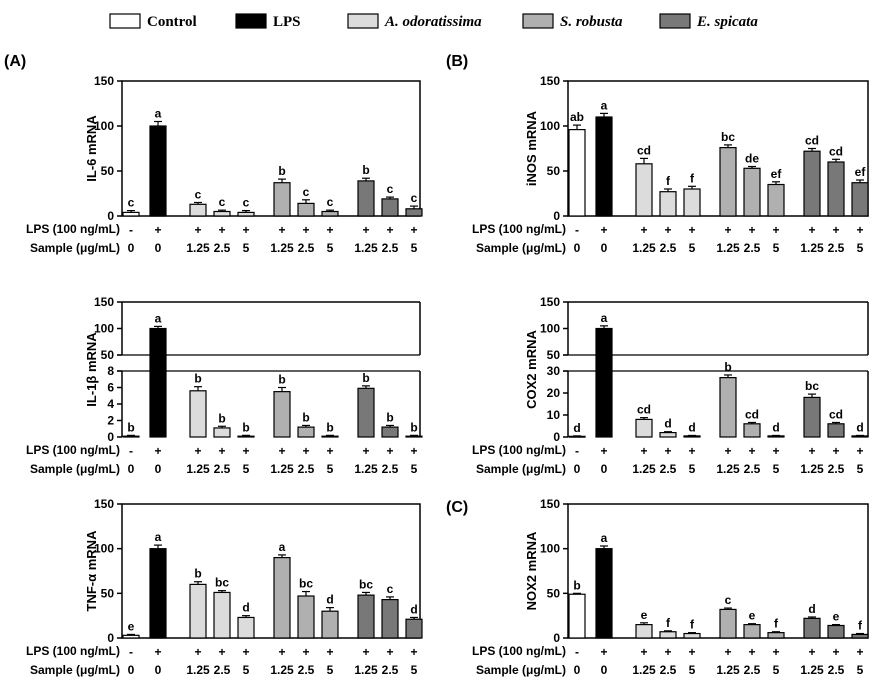 The height and width of the screenshot is (684, 878). What do you see at coordinates (282, 547) in the screenshot?
I see `sig-letter-tnfa-5: a` at bounding box center [282, 547].